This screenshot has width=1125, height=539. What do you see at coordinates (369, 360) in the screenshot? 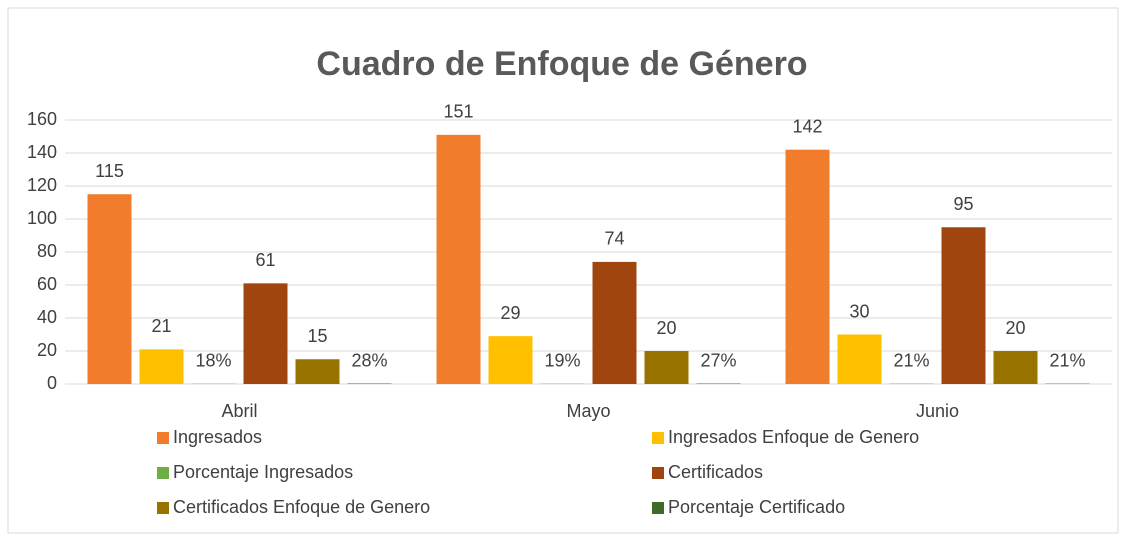
I see `value-label: 28%` at bounding box center [369, 360].